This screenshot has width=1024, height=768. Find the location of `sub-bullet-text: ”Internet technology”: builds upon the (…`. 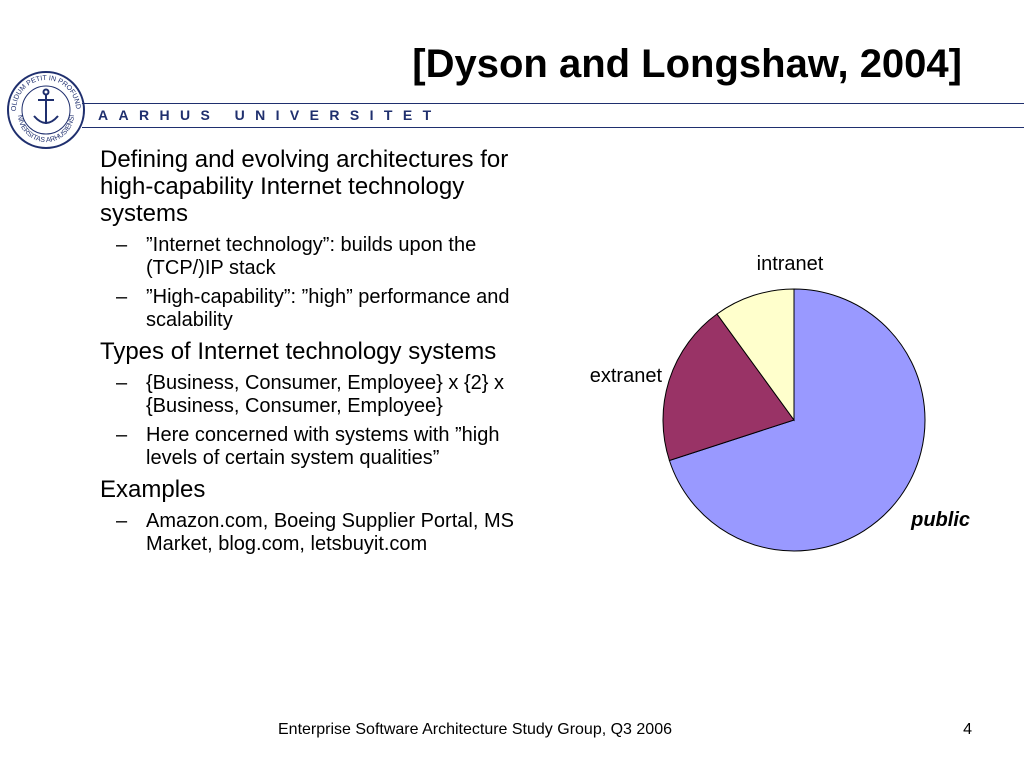

sub-bullet-text: ”Internet technology”: builds upon the (… is located at coordinates (311, 256).